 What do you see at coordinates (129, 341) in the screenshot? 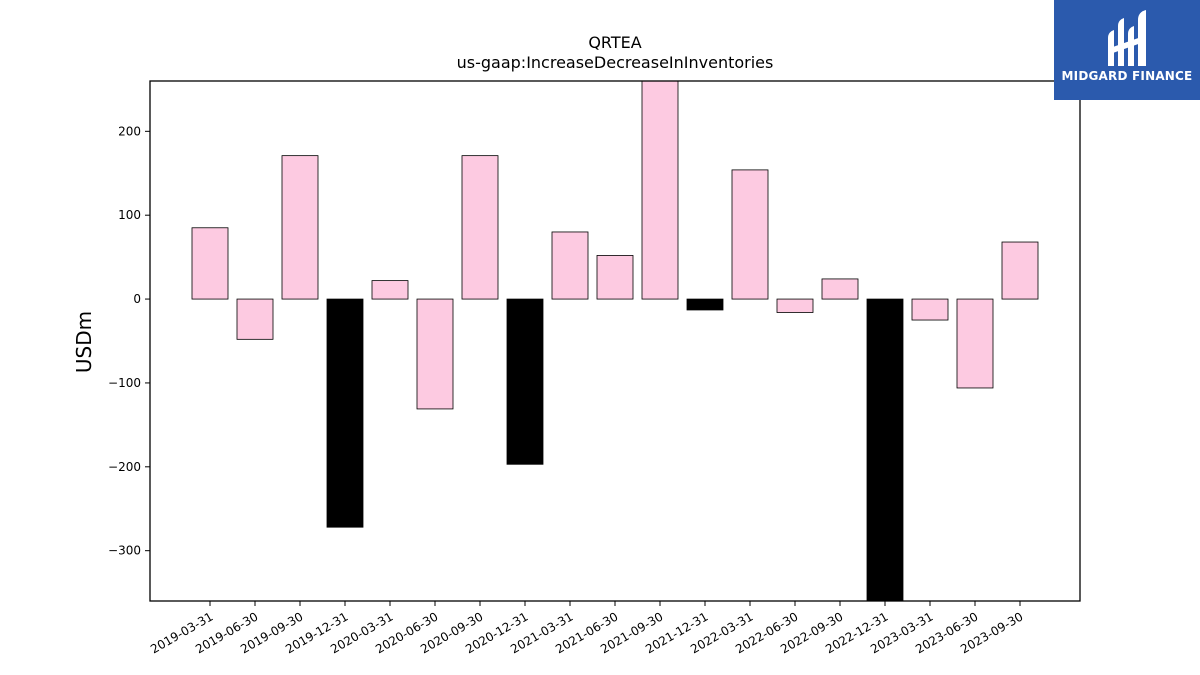
I see `y-ticks-group: 200 100 0 −100 −200 −300` at bounding box center [129, 341].